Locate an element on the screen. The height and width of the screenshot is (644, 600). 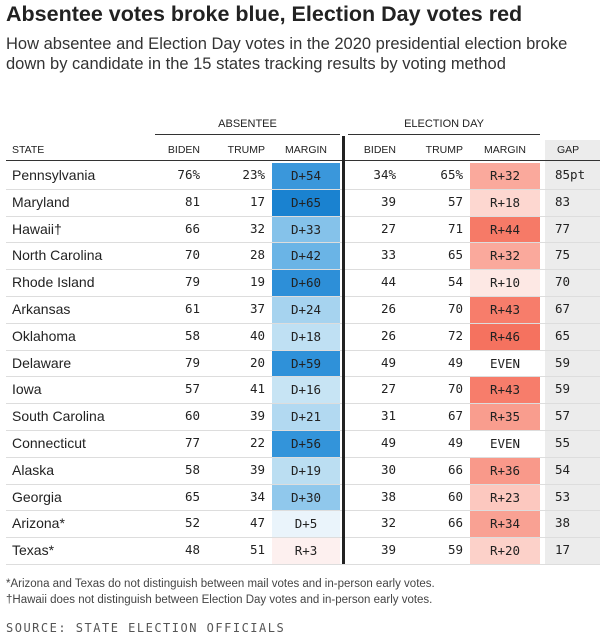
header-rule is located at coordinates (303, 160).